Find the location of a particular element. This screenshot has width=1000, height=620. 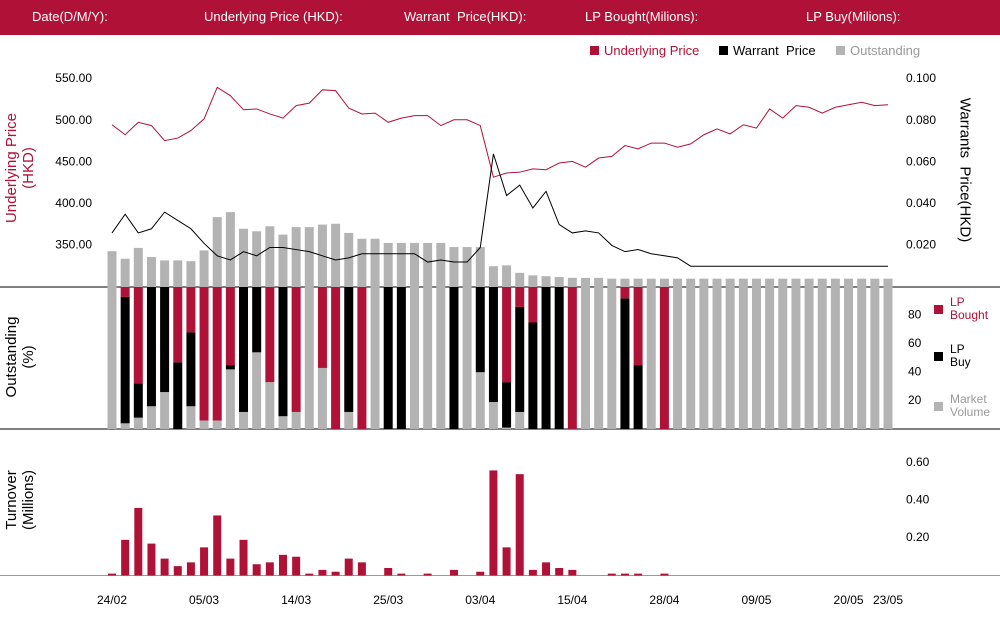

y-tick-label: 0.40 is located at coordinates (918, 500).